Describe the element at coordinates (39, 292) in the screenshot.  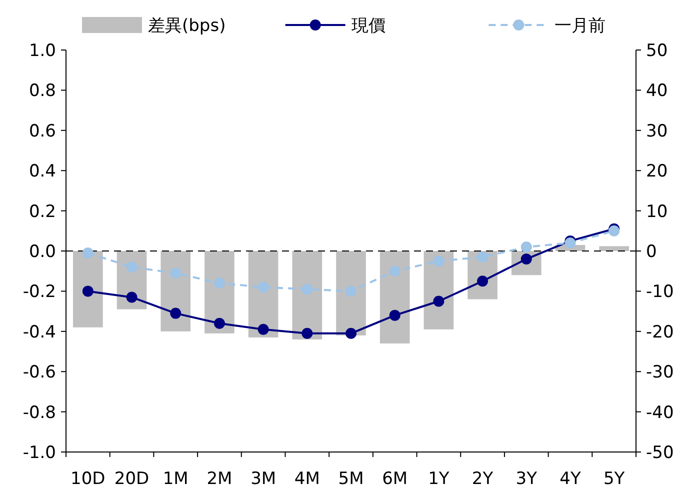
I see `y-tick-label: -0.2` at that location.